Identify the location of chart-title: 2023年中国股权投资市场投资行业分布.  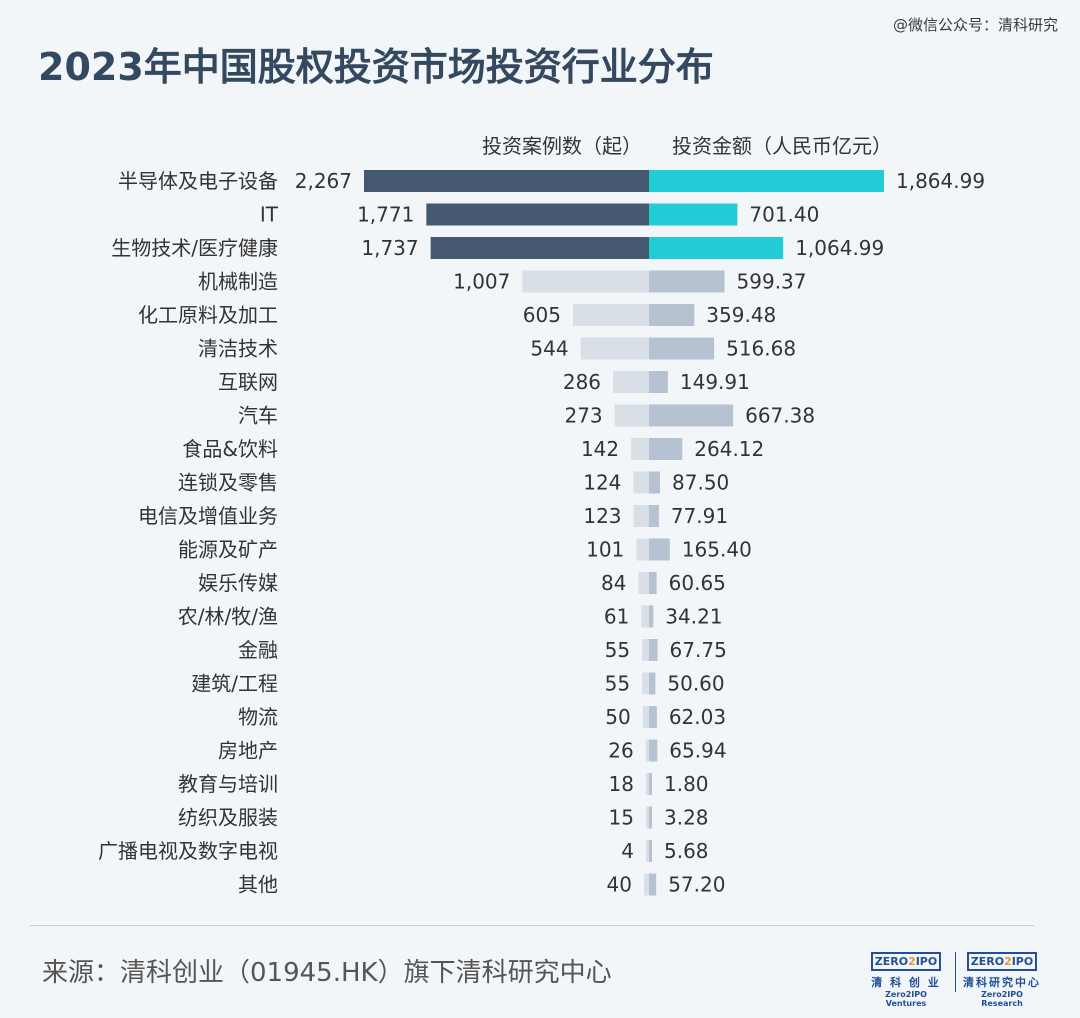
(376, 67).